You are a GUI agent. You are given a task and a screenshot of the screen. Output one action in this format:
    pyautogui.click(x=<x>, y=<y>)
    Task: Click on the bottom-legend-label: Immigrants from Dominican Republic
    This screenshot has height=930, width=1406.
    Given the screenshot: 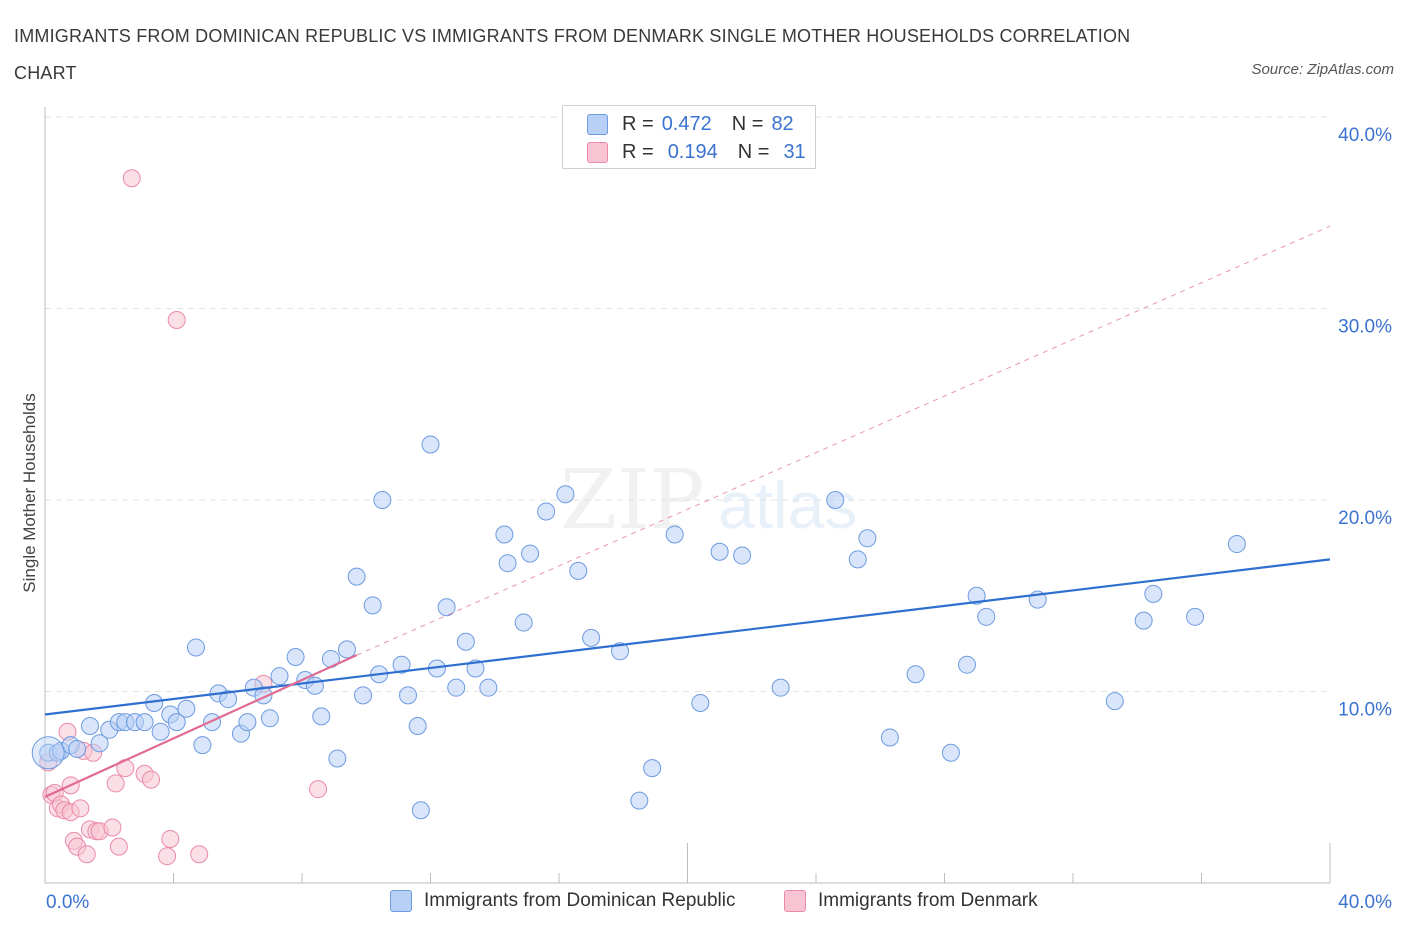 What is the action you would take?
    pyautogui.click(x=580, y=900)
    